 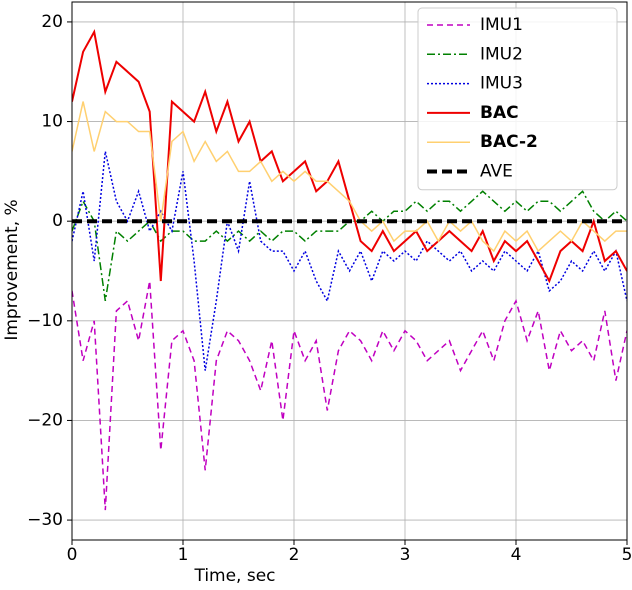 What do you see at coordinates (57, 221) in the screenshot?
I see `y-tick-label: 0` at bounding box center [57, 221].